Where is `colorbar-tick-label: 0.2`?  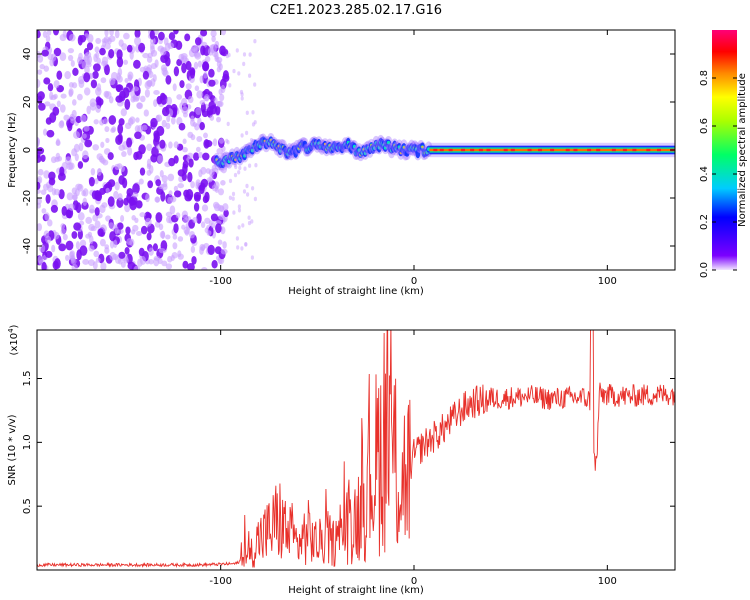 colorbar-tick-label: 0.2 is located at coordinates (704, 222).